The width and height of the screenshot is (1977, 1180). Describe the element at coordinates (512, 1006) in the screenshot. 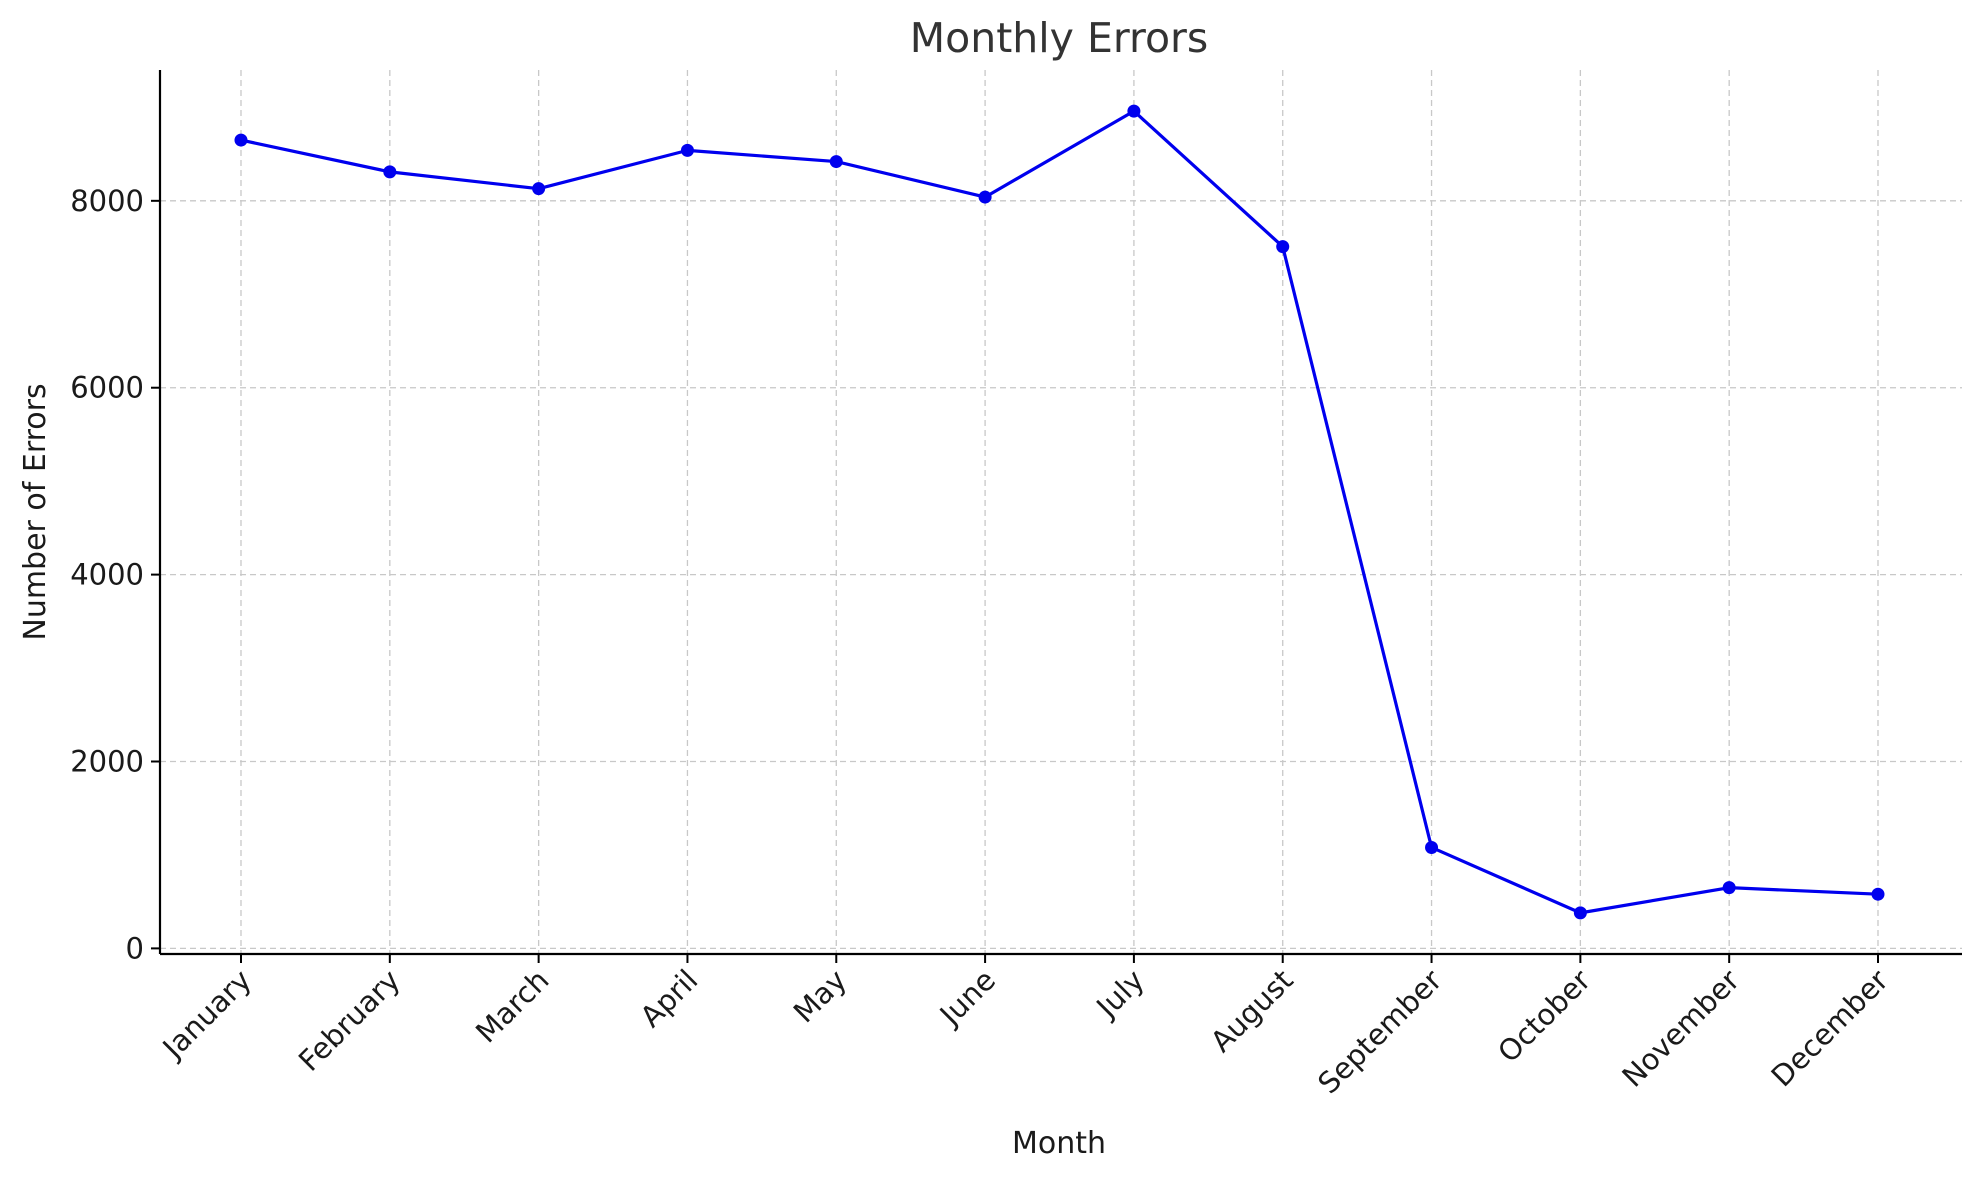

I see `x-tick-label: March` at that location.